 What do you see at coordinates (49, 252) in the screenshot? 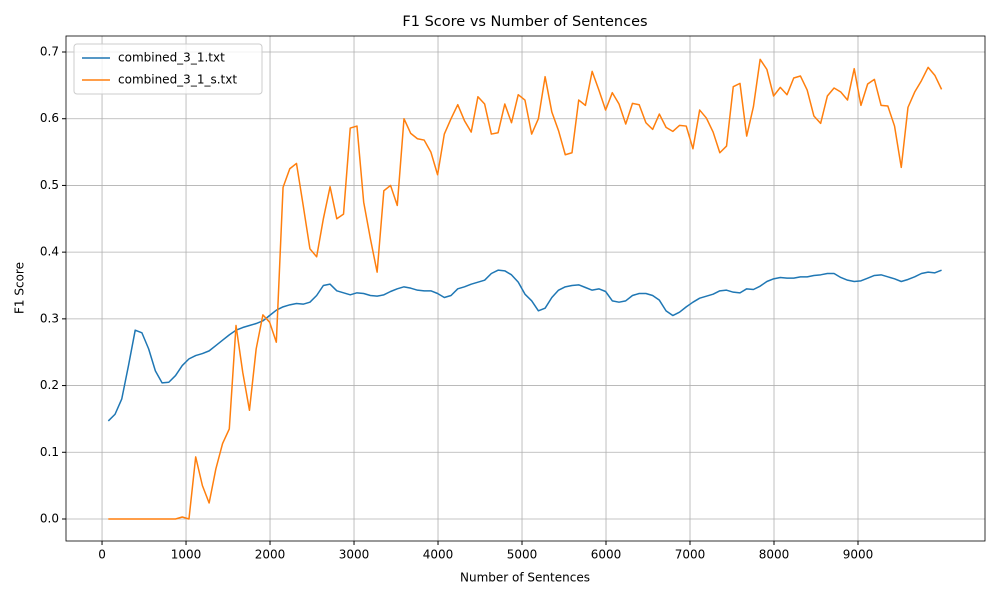
I see `y-tick-label: 0.4` at bounding box center [49, 252].